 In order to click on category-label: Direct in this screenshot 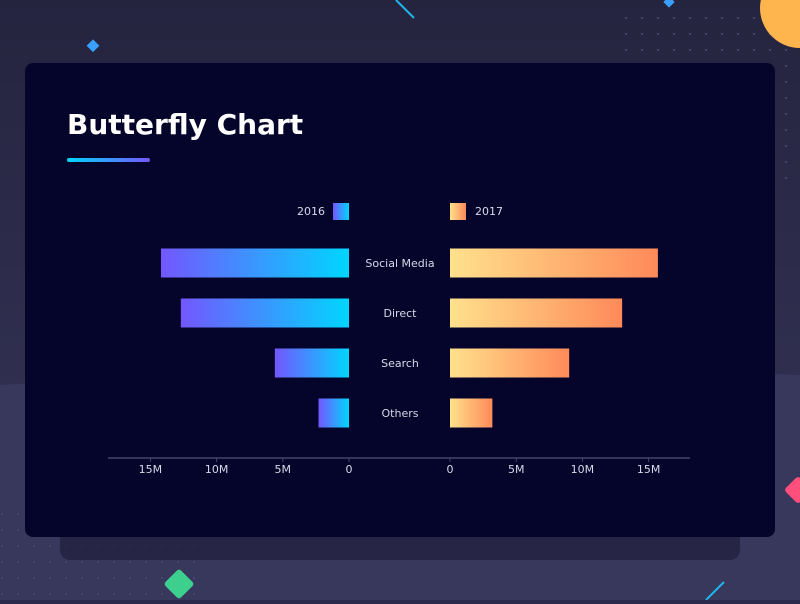, I will do `click(401, 313)`.